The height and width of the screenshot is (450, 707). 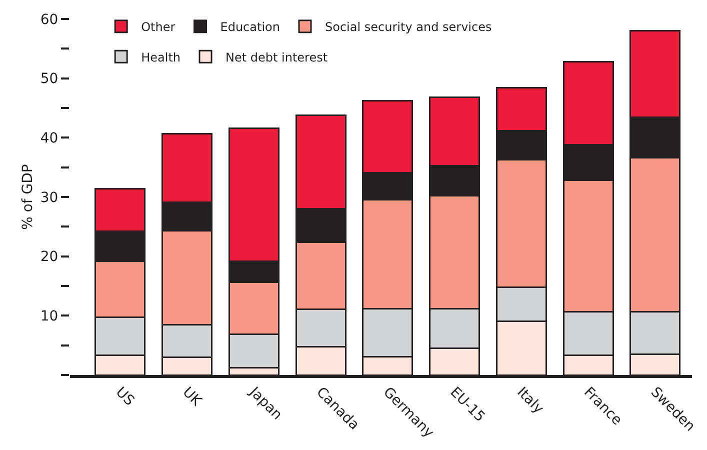 I want to click on y-tick-label: 60, so click(x=49, y=20).